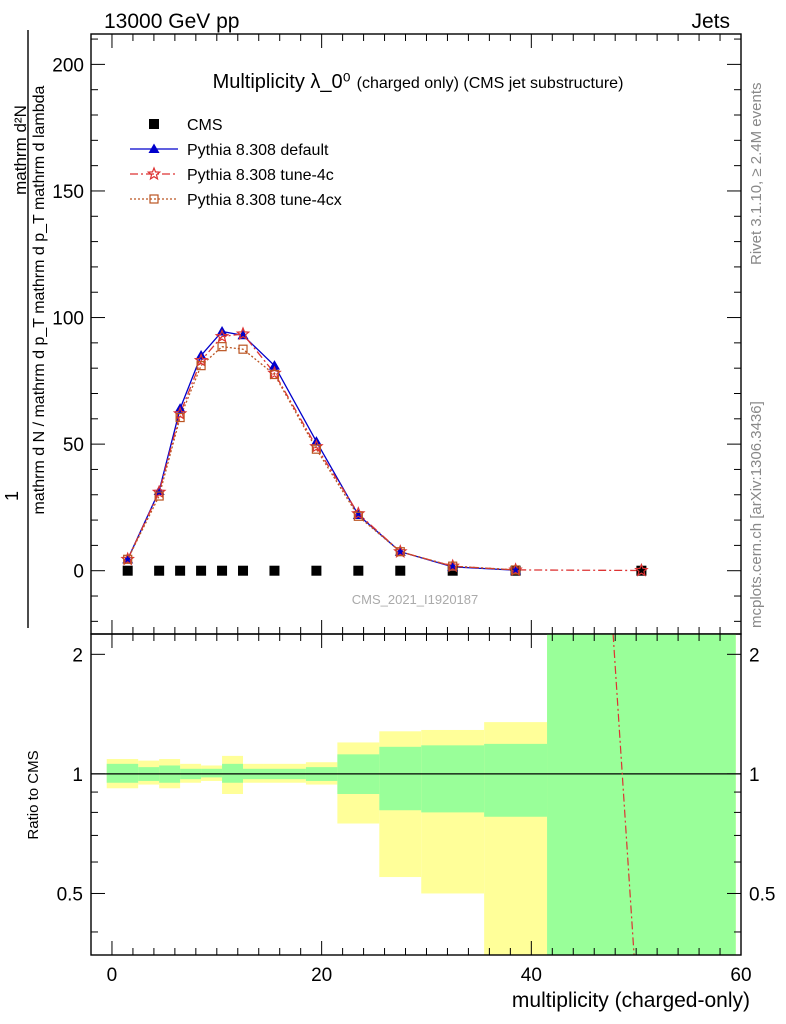 This screenshot has width=786, height=1024. I want to click on legend-marker-cms, so click(154, 124).